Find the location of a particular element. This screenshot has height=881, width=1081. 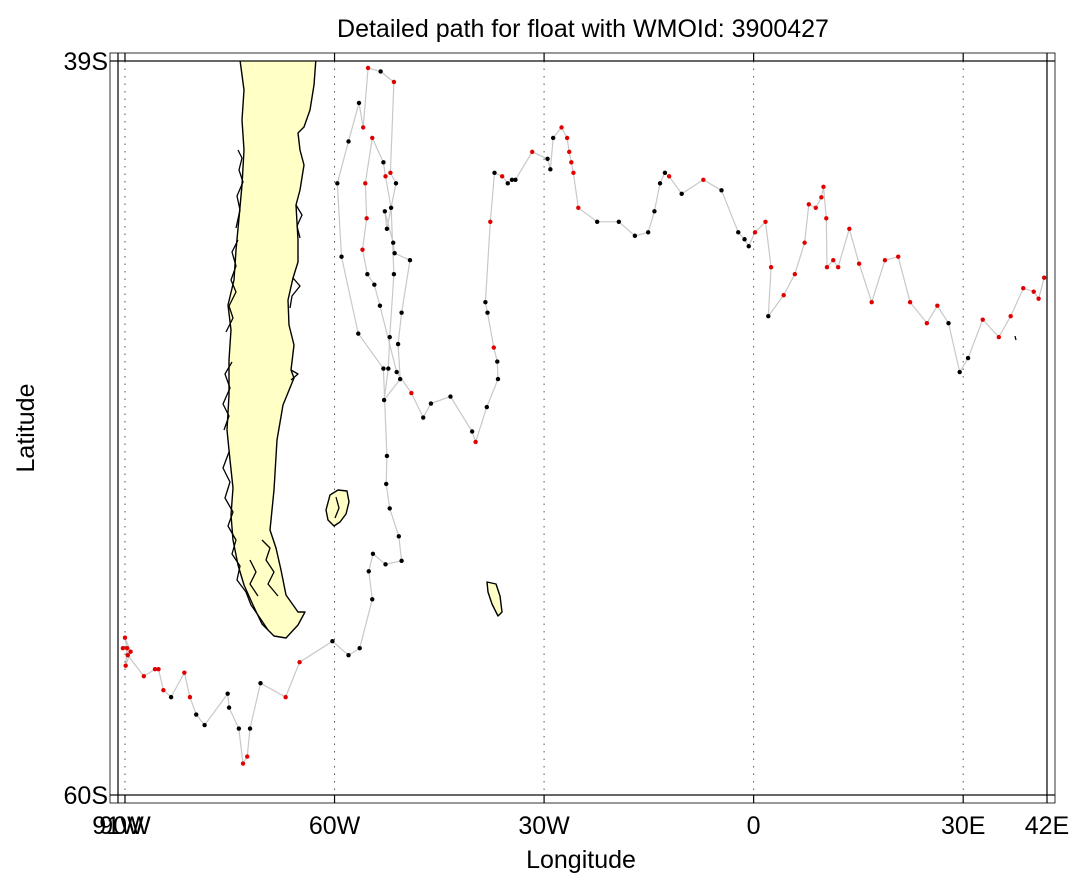

falkland-islands is located at coordinates (337, 508).